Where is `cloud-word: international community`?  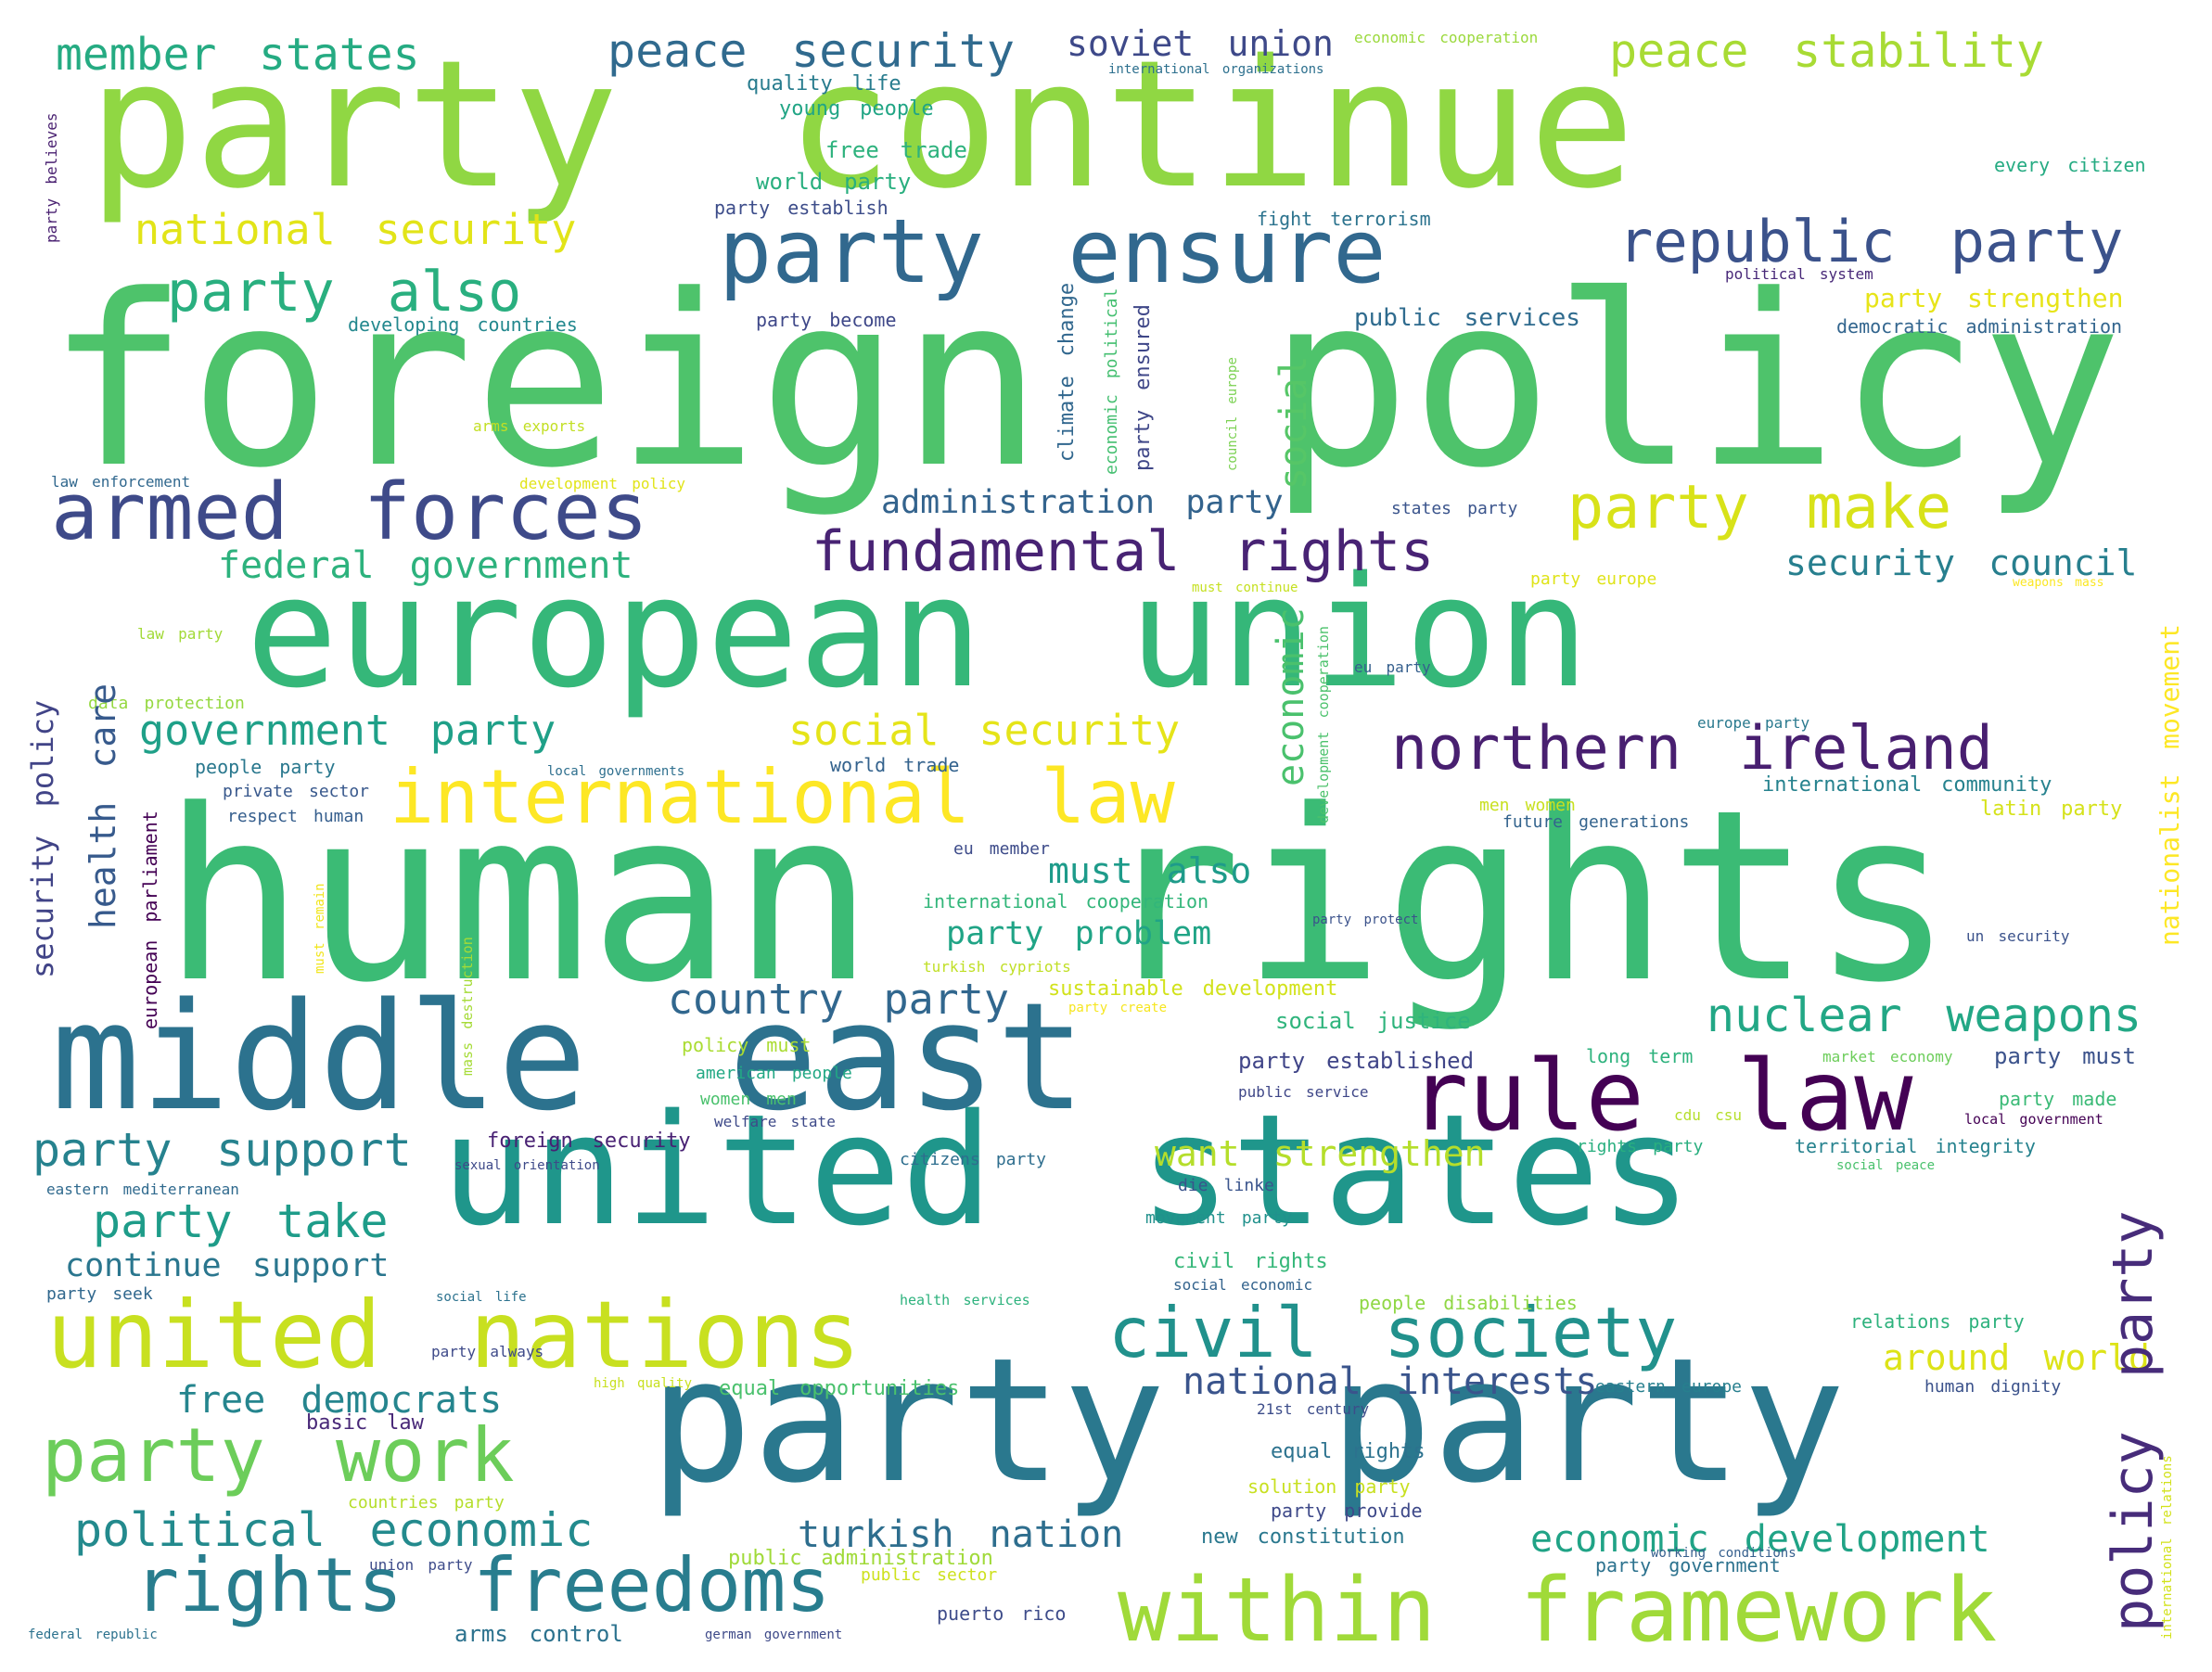 cloud-word: international community is located at coordinates (1907, 785).